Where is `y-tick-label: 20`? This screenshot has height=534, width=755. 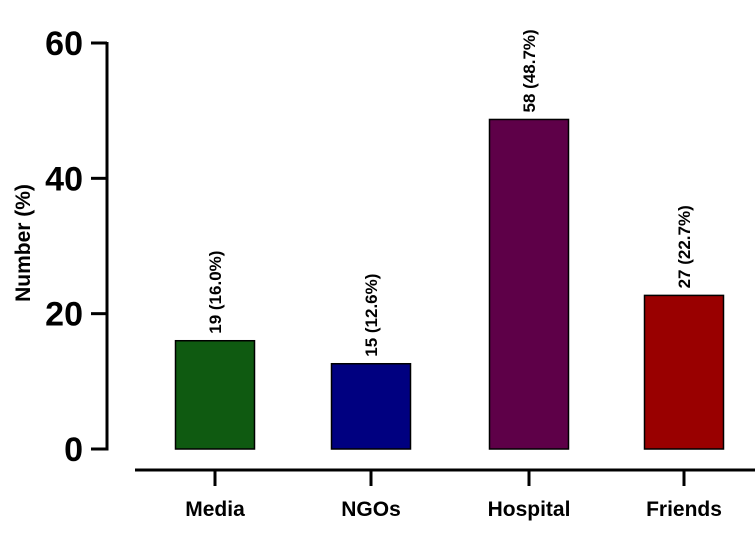
y-tick-label: 20 is located at coordinates (64, 315).